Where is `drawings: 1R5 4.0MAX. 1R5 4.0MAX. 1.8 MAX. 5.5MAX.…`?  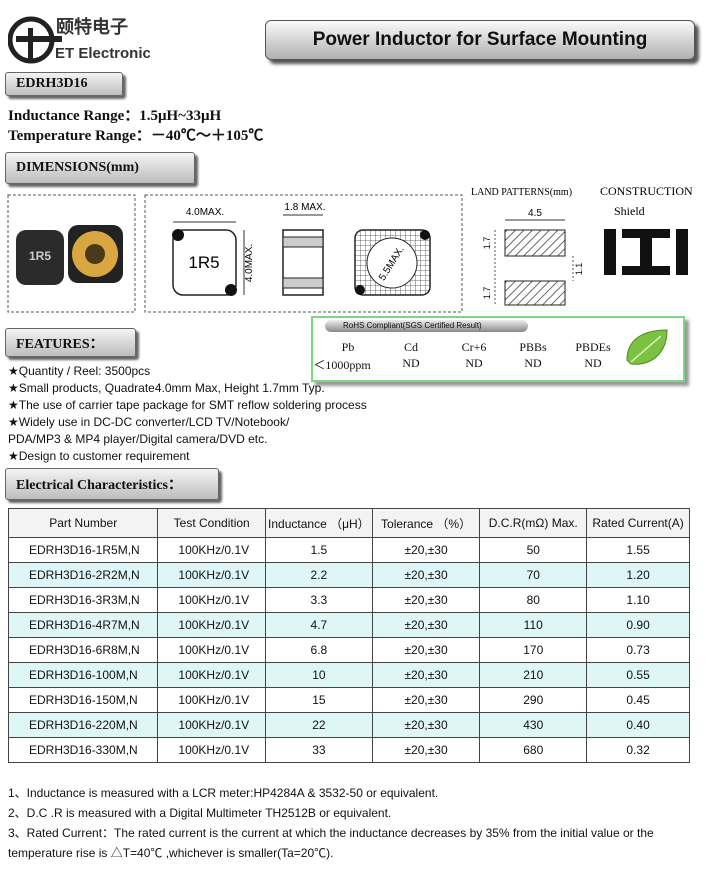
drawings: 1R5 4.0MAX. 1R5 4.0MAX. 1.8 MAX. 5.5MAX.… is located at coordinates (350, 249).